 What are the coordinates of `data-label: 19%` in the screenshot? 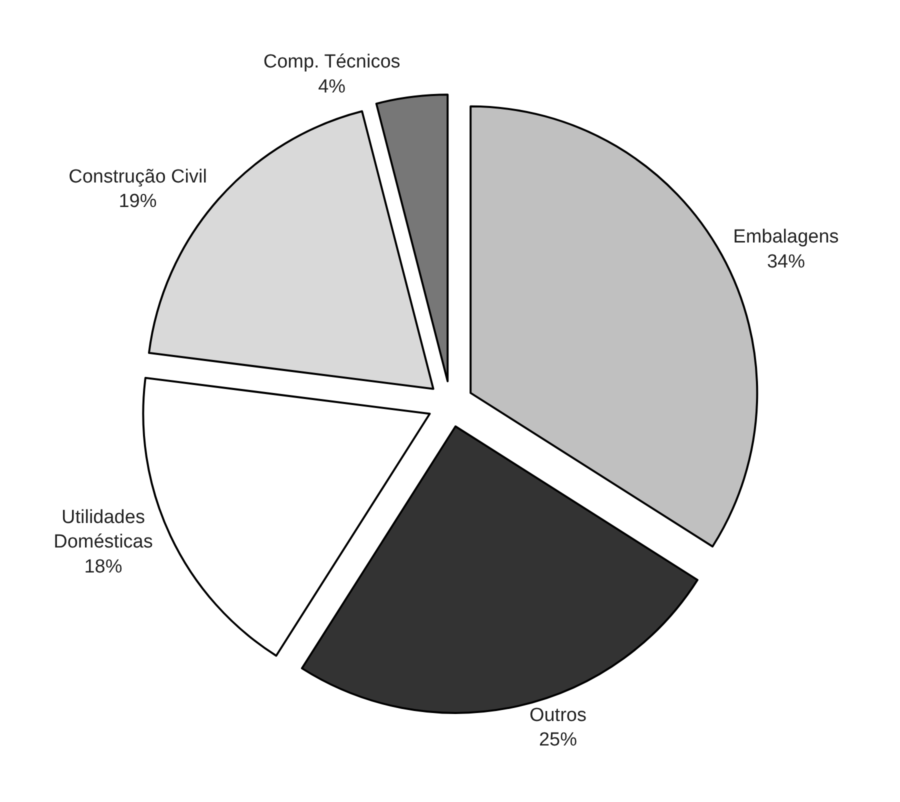 It's located at (137, 201).